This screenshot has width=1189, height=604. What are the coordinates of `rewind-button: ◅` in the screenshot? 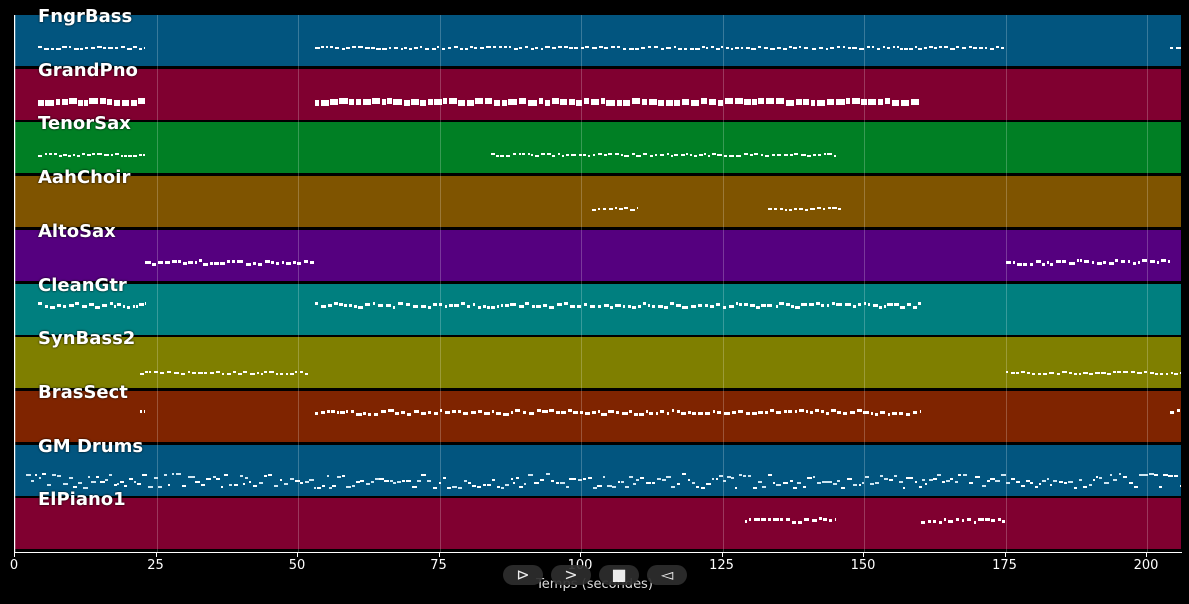 It's located at (667, 575).